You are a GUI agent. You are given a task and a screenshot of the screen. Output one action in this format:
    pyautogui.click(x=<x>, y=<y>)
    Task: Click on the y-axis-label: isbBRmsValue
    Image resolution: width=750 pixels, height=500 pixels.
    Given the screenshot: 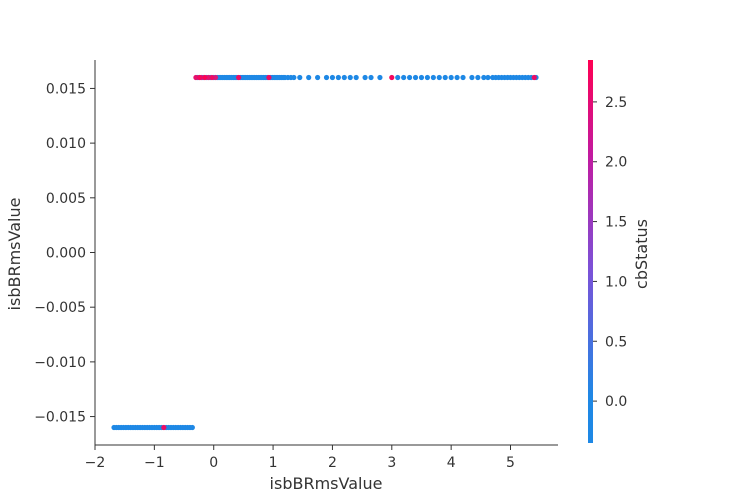 What is the action you would take?
    pyautogui.click(x=14, y=254)
    